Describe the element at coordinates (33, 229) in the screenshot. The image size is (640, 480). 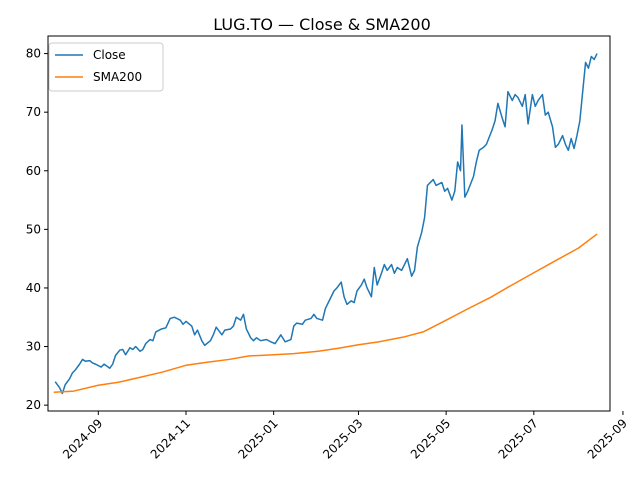
I see `y-tick-label: 50` at that location.